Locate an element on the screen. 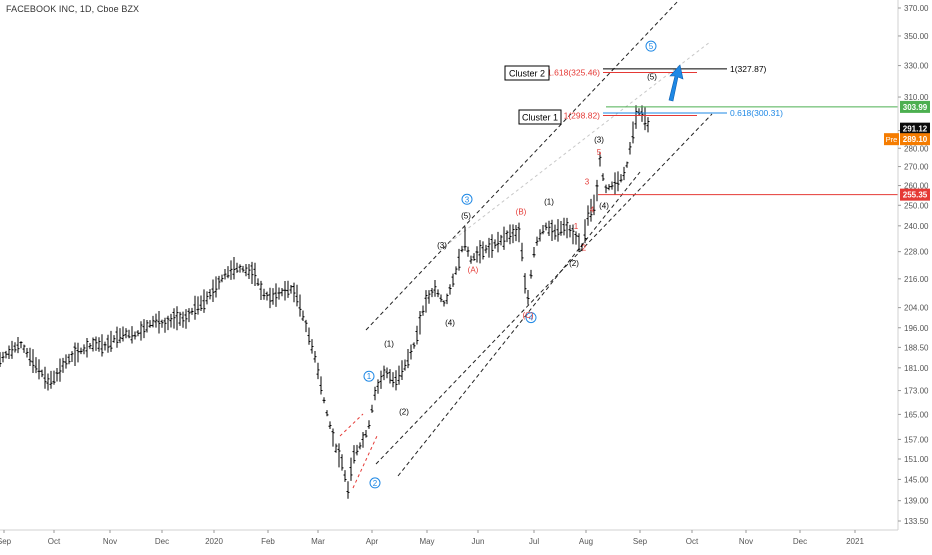 This screenshot has height=555, width=932. time-tick-label: Apr is located at coordinates (372, 541).